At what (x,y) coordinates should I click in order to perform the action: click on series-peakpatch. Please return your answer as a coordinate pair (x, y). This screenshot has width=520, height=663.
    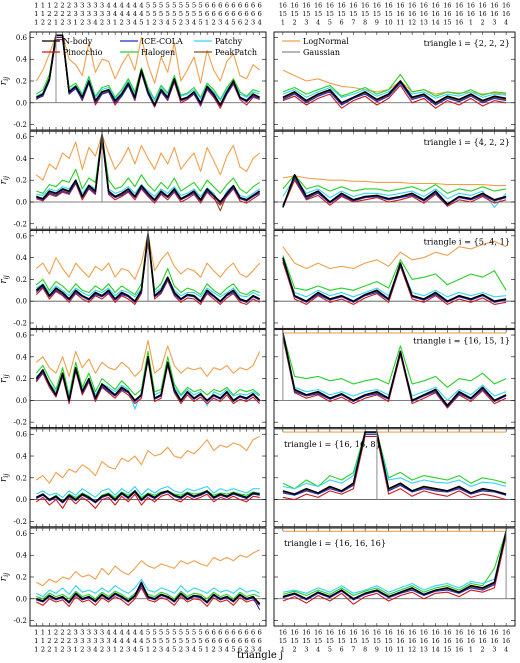
    Looking at the image, I should click on (148, 174).